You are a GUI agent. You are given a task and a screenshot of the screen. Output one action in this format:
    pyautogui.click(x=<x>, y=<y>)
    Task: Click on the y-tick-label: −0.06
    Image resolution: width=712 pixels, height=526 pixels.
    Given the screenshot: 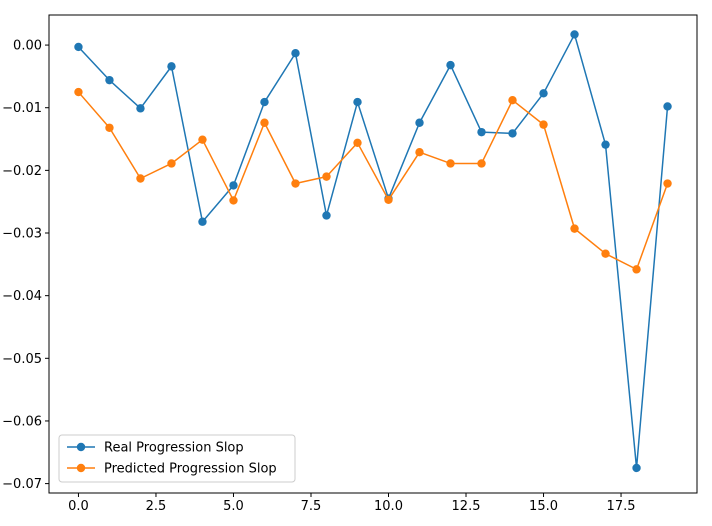 What is the action you would take?
    pyautogui.click(x=22, y=421)
    